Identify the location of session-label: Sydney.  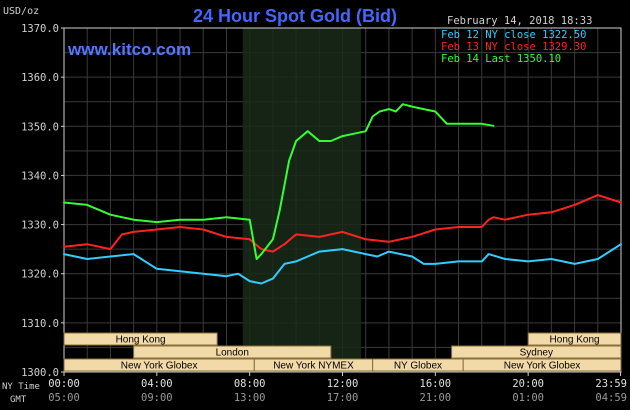
(536, 353).